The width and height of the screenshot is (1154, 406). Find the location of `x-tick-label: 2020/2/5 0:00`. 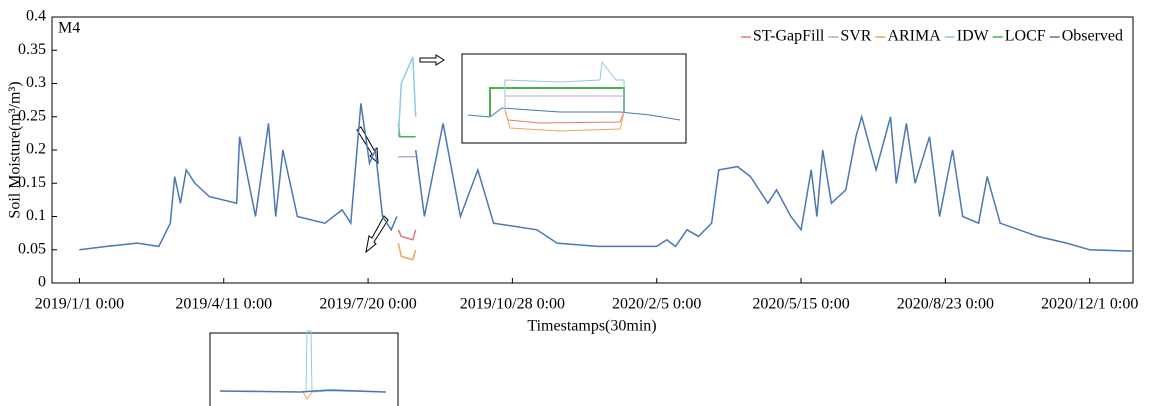

x-tick-label: 2020/2/5 0:00 is located at coordinates (656, 304).